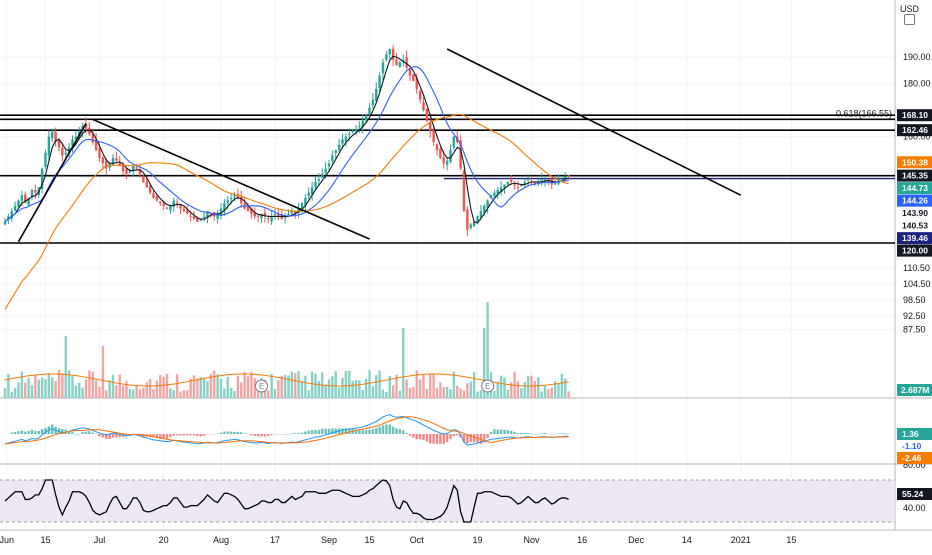 This screenshot has width=932, height=555. What do you see at coordinates (45, 540) in the screenshot?
I see `date-tick-label: 15` at bounding box center [45, 540].